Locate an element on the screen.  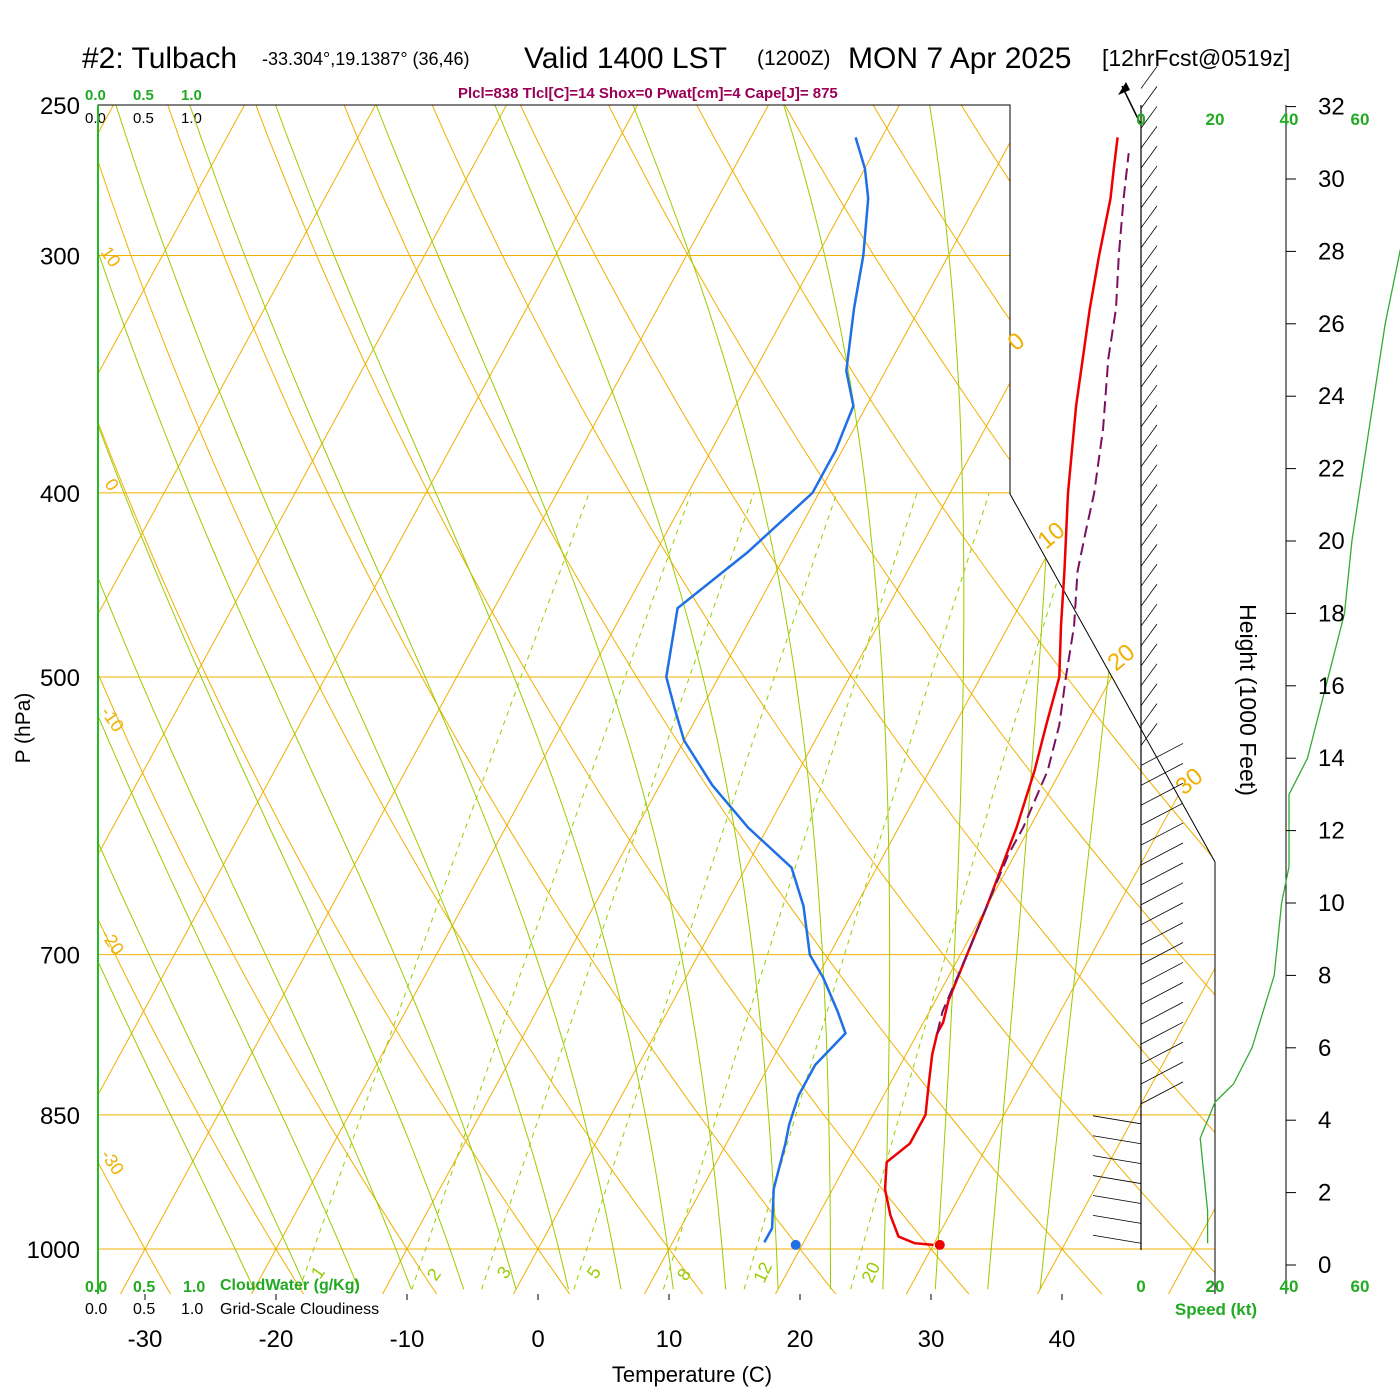
dewpoint-line is located at coordinates (767, 690).